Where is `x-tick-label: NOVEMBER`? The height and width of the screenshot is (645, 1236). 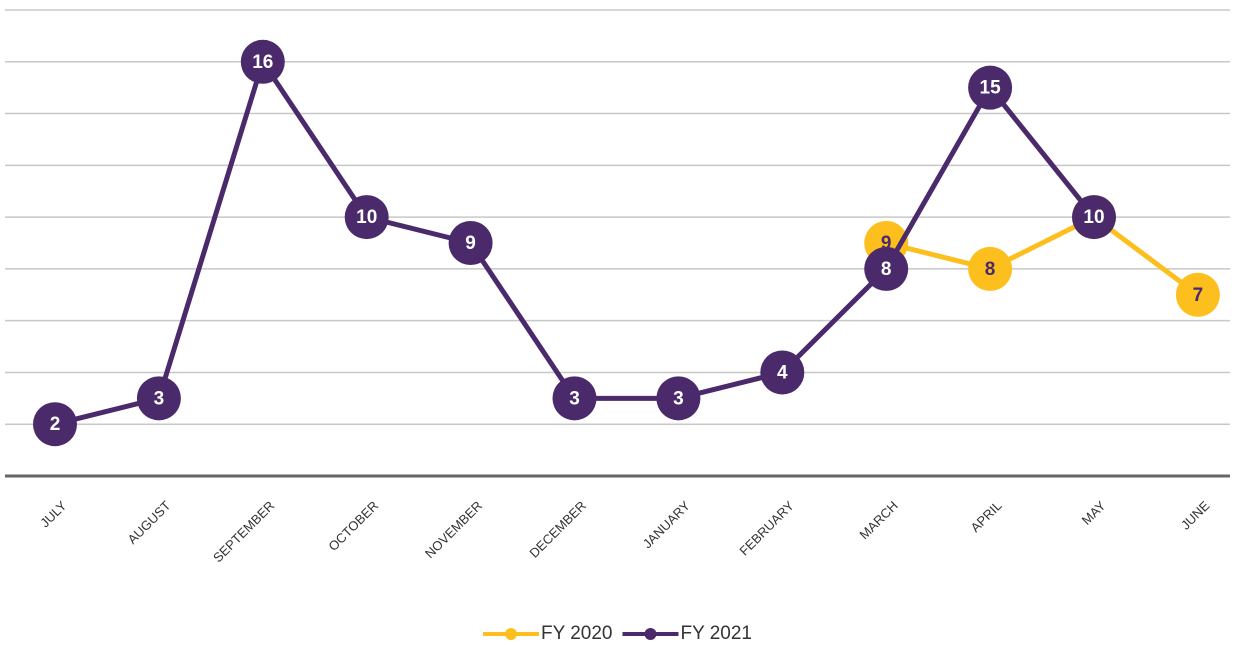
x-tick-label: NOVEMBER is located at coordinates (453, 529).